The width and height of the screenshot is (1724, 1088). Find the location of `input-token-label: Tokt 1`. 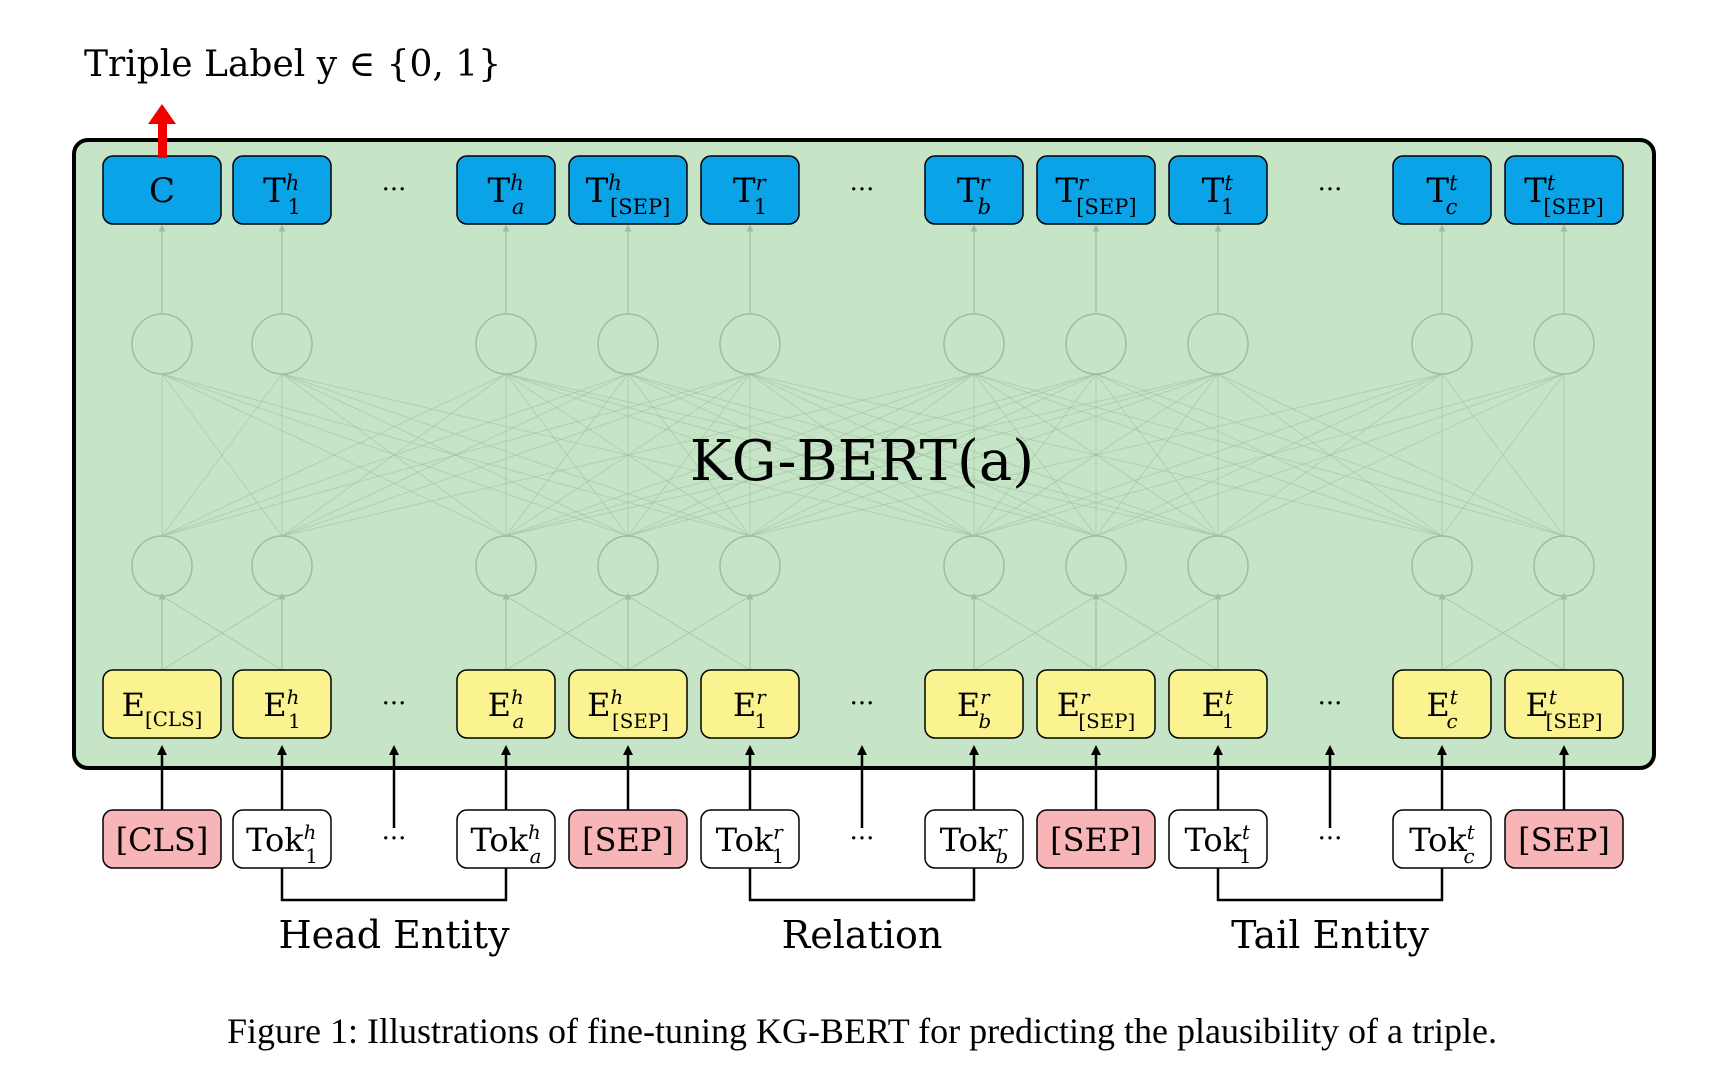

input-token-label: Tokt 1 is located at coordinates (1218, 844).